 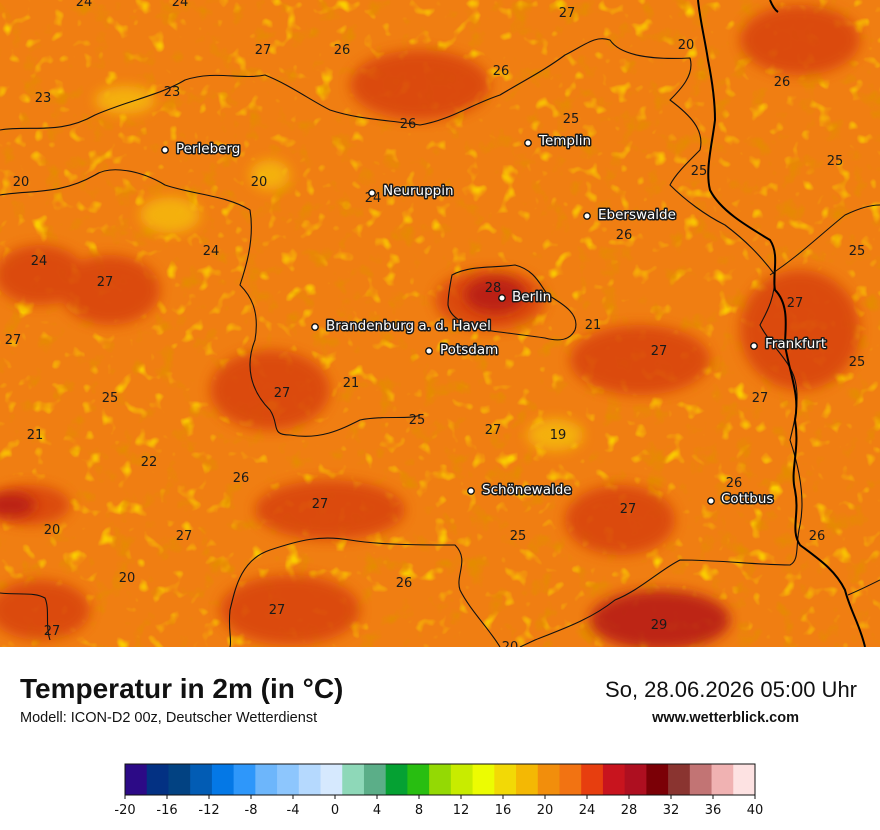 What do you see at coordinates (531, 297) in the screenshot?
I see `svg-text: Berlin` at bounding box center [531, 297].